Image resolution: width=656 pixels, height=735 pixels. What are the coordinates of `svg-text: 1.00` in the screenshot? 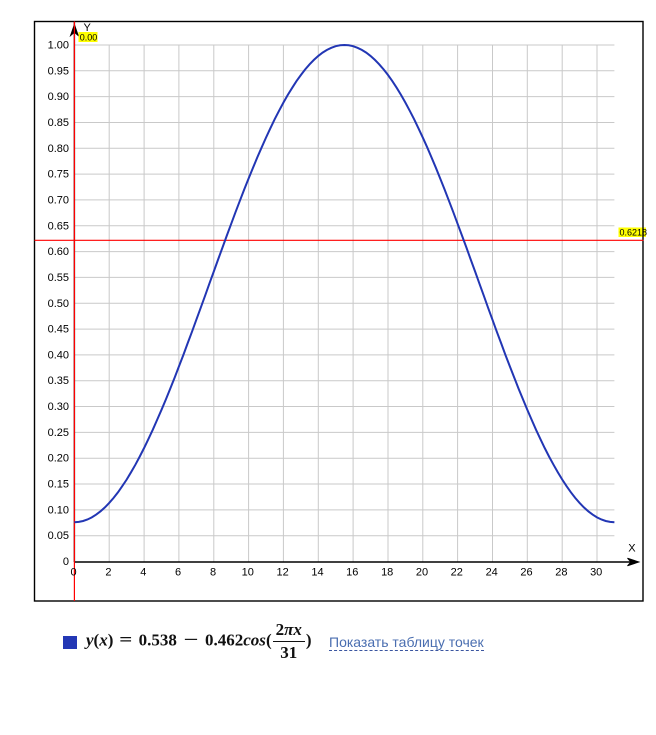 It's located at (58, 46).